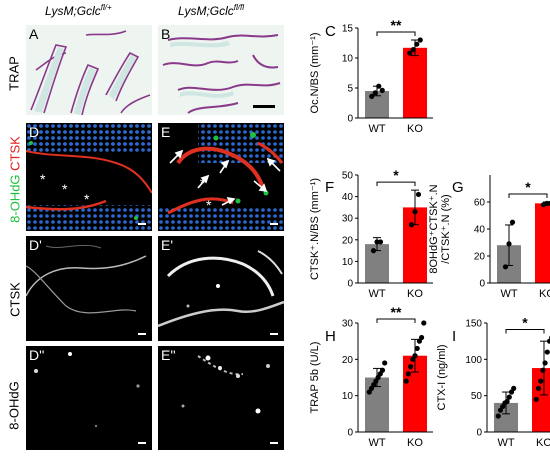  I want to click on panel-letter-d2: D'', so click(37, 355).